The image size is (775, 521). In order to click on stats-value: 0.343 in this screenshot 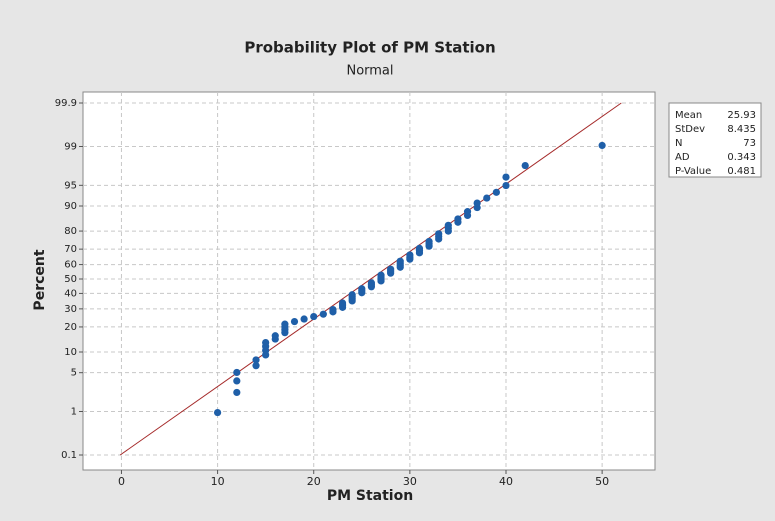, I will do `click(741, 157)`.